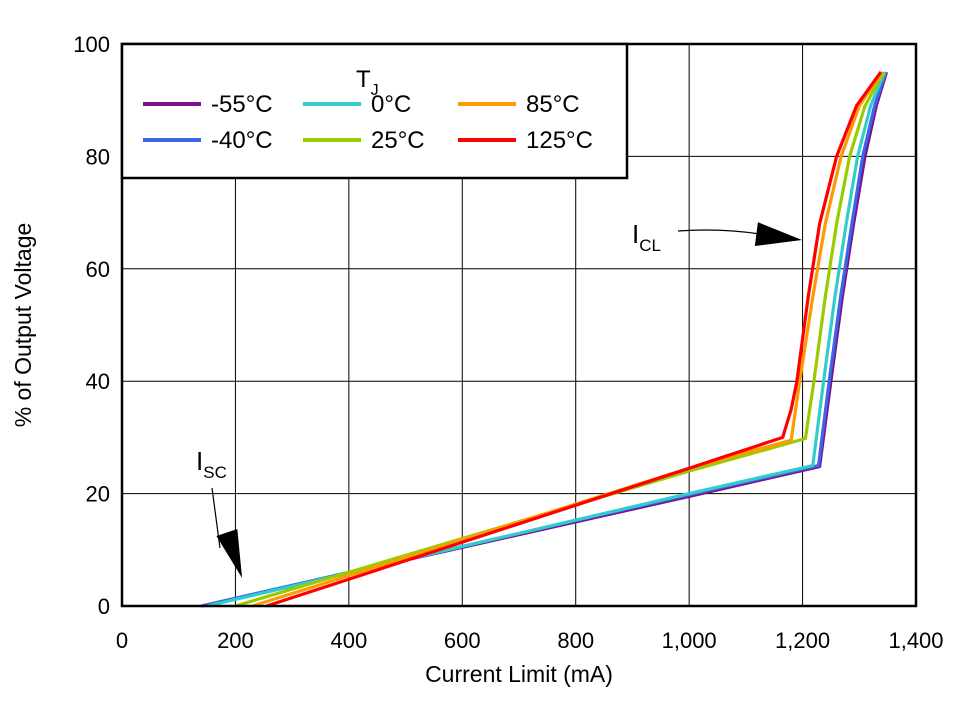  I want to click on isc-arrow-head, so click(229, 553).